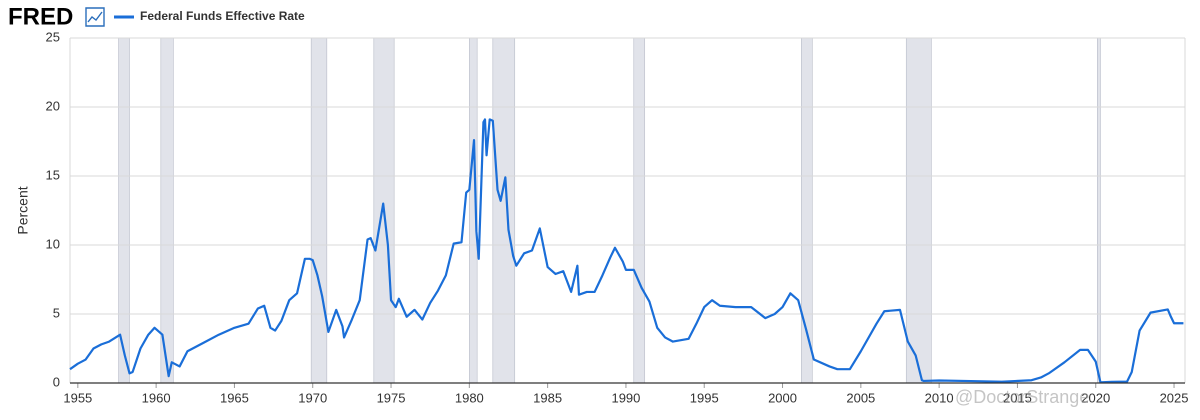 Image resolution: width=1200 pixels, height=420 pixels. Describe the element at coordinates (469, 397) in the screenshot. I see `x-tick-label: 1980` at that location.